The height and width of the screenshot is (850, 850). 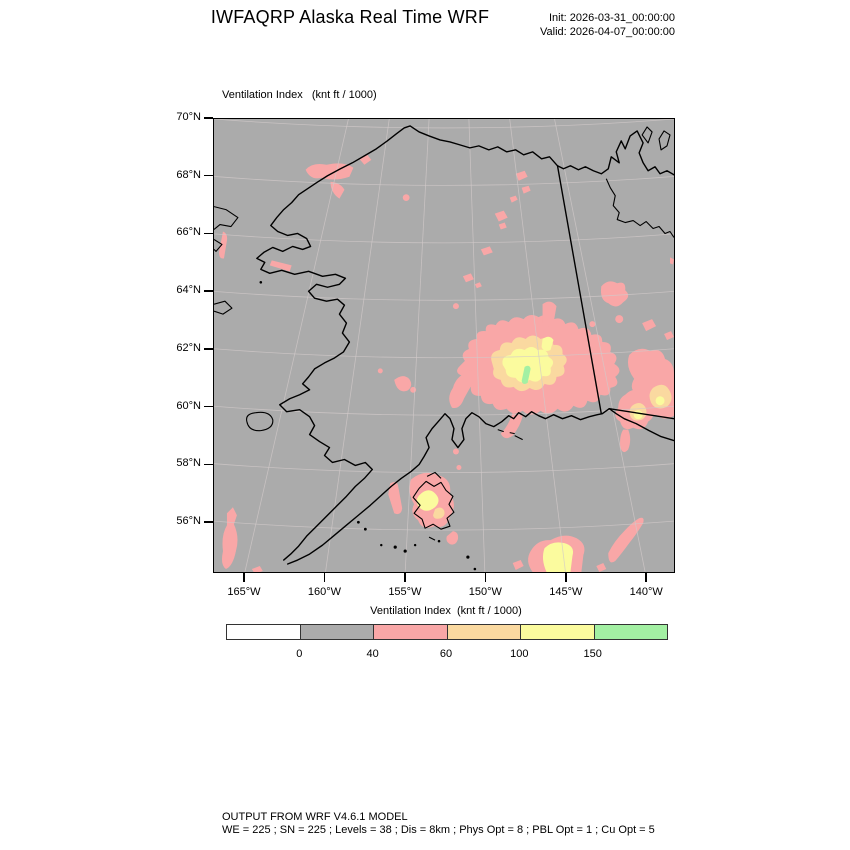 What do you see at coordinates (607, 32) in the screenshot?
I see `valid-time: Valid: 2026-04-07_00:00:00` at bounding box center [607, 32].